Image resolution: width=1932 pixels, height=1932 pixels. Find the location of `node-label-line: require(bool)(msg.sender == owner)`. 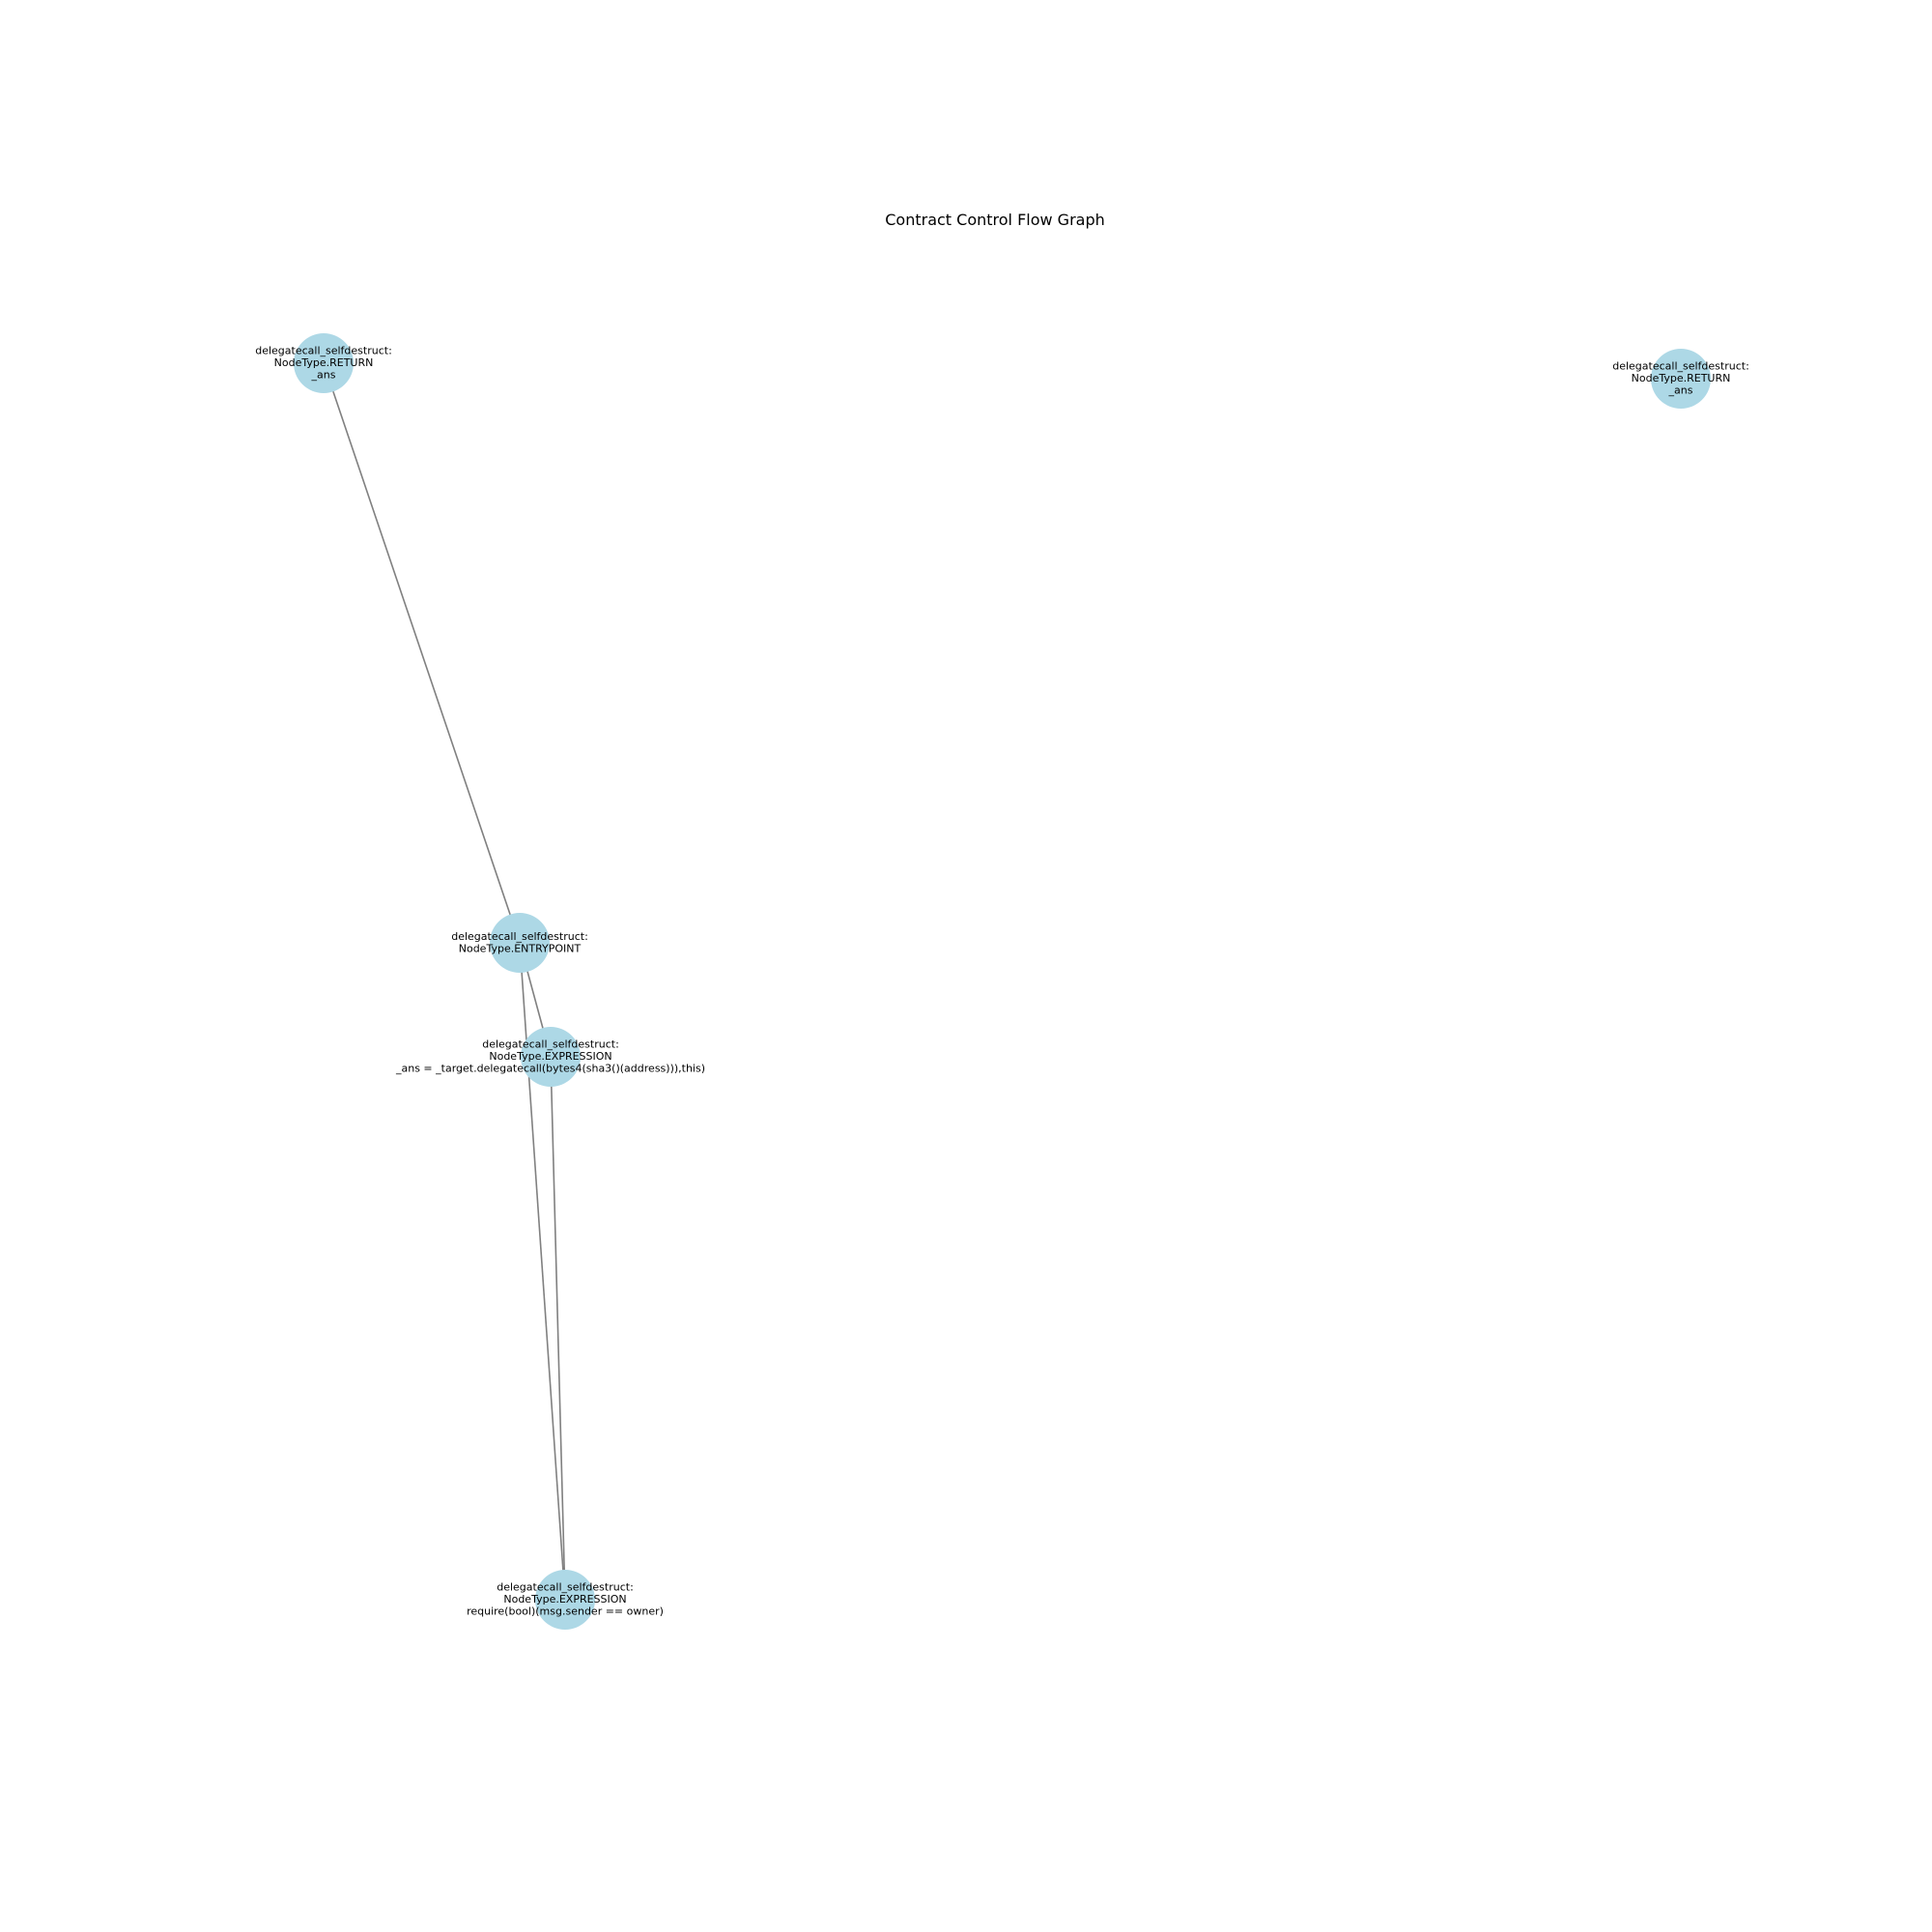

node-label-line: require(bool)(msg.sender == owner) is located at coordinates (565, 1611).